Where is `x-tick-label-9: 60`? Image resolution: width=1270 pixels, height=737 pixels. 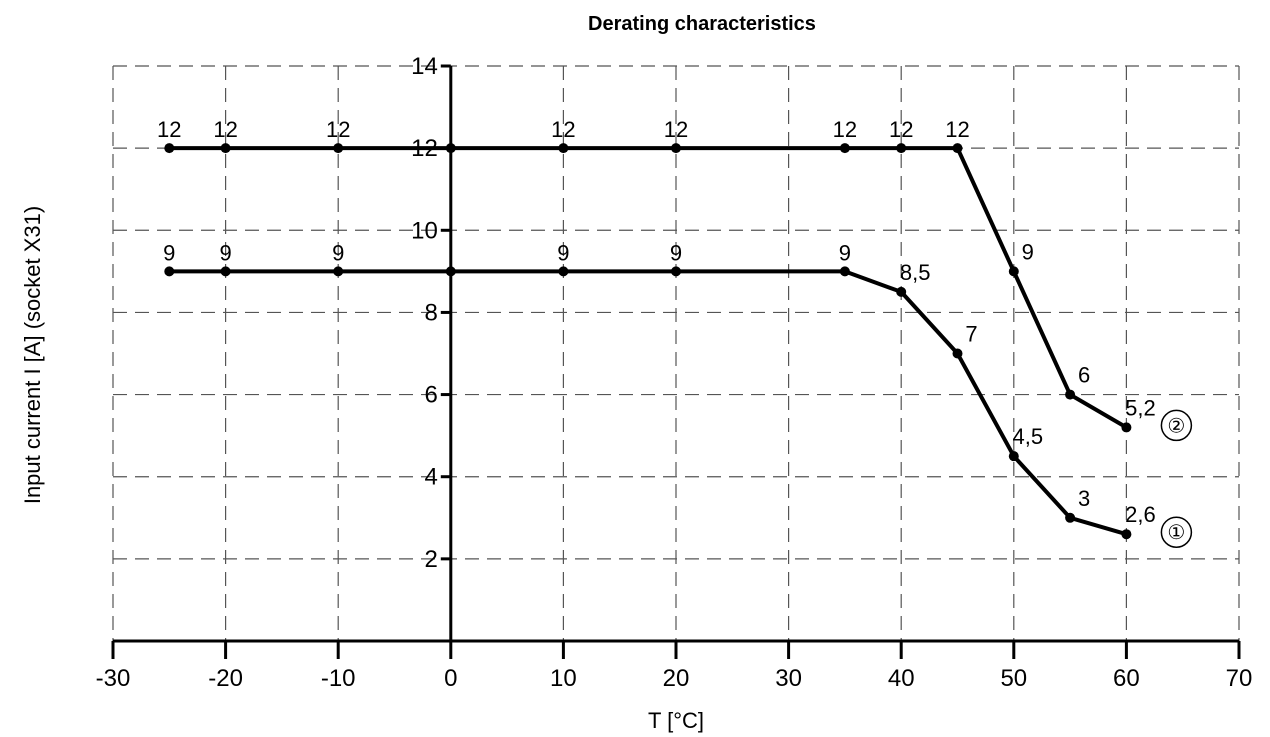
x-tick-label-9: 60 is located at coordinates (1126, 678).